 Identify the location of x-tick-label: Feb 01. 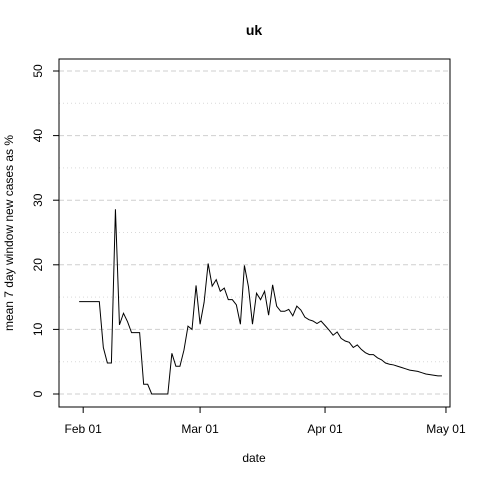
(84, 429).